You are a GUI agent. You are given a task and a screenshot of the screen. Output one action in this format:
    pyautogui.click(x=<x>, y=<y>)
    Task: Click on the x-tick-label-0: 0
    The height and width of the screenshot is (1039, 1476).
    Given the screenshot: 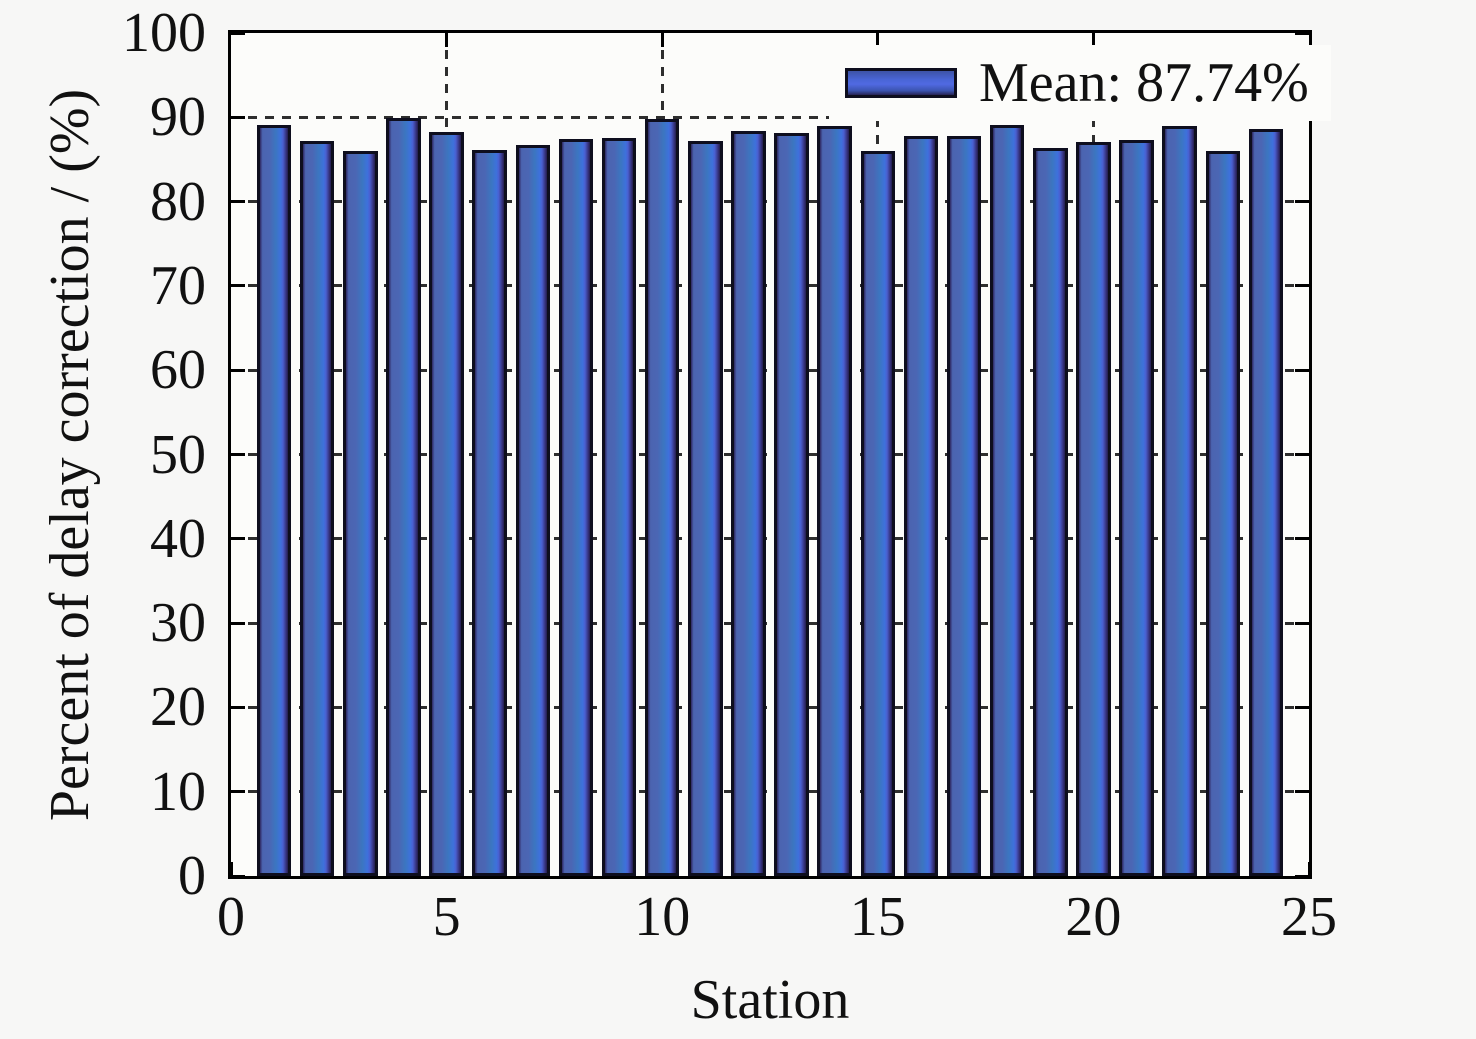 What is the action you would take?
    pyautogui.click(x=231, y=917)
    